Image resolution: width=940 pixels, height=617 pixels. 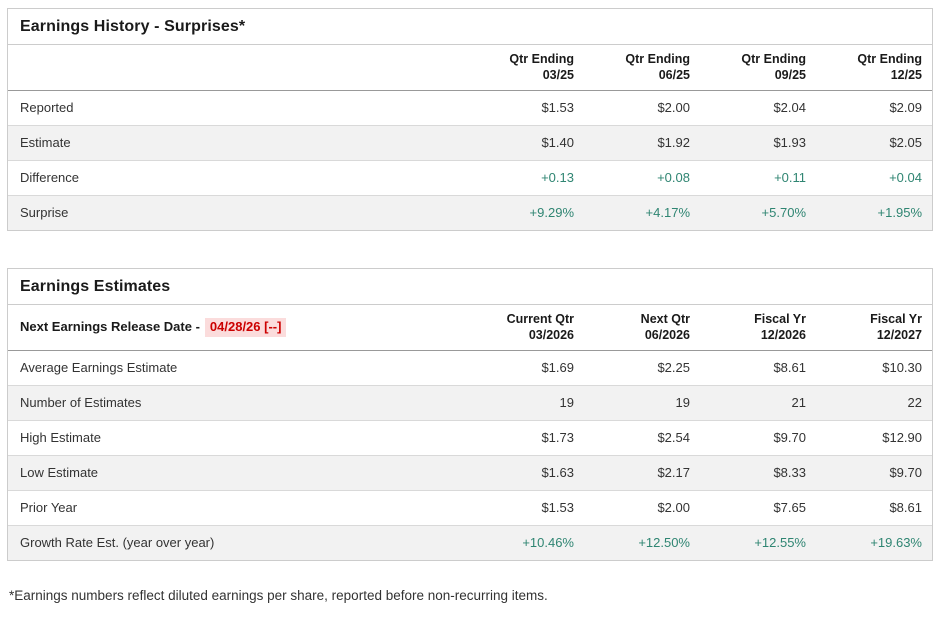 What do you see at coordinates (758, 473) in the screenshot?
I see `cell-value: $8.33` at bounding box center [758, 473].